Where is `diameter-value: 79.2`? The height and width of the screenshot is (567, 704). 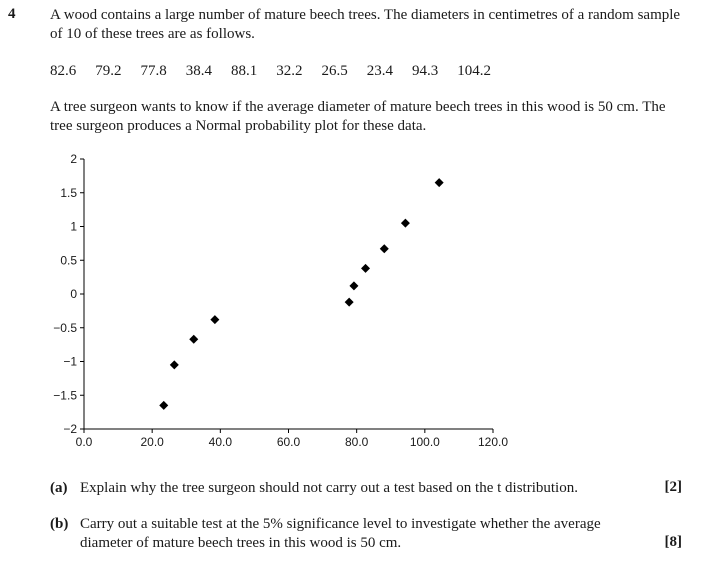 diameter-value: 79.2 is located at coordinates (108, 71).